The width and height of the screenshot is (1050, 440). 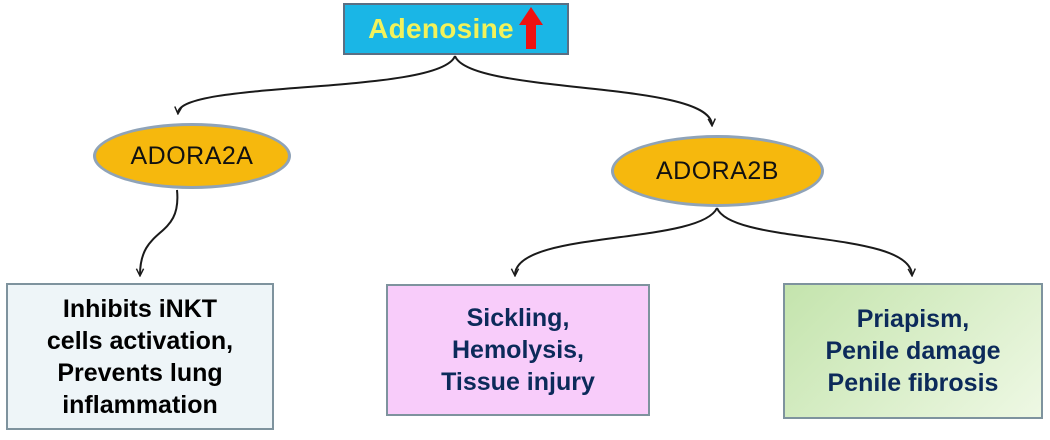 I want to click on outcome-line: Tissue injury, so click(x=518, y=382).